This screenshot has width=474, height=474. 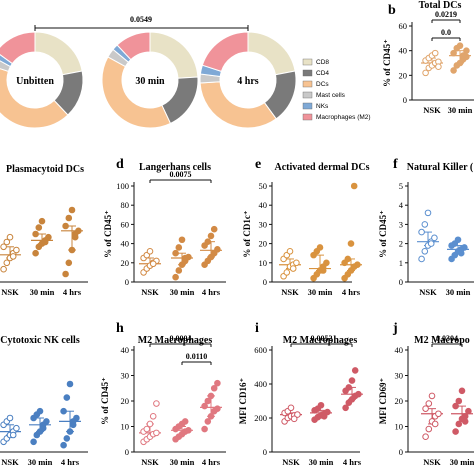 I want to click on pvalue-label: 0.0052, so click(x=322, y=338).